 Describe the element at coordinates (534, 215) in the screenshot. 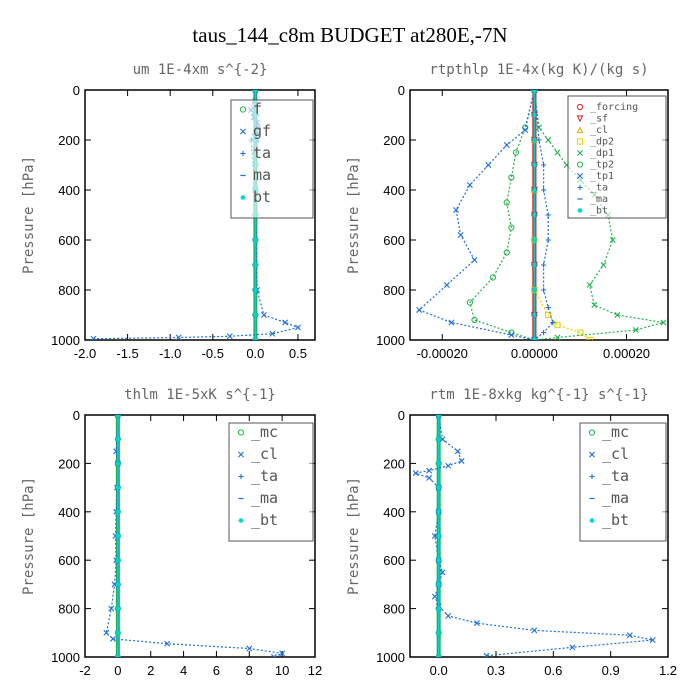

I see `series-bt` at that location.